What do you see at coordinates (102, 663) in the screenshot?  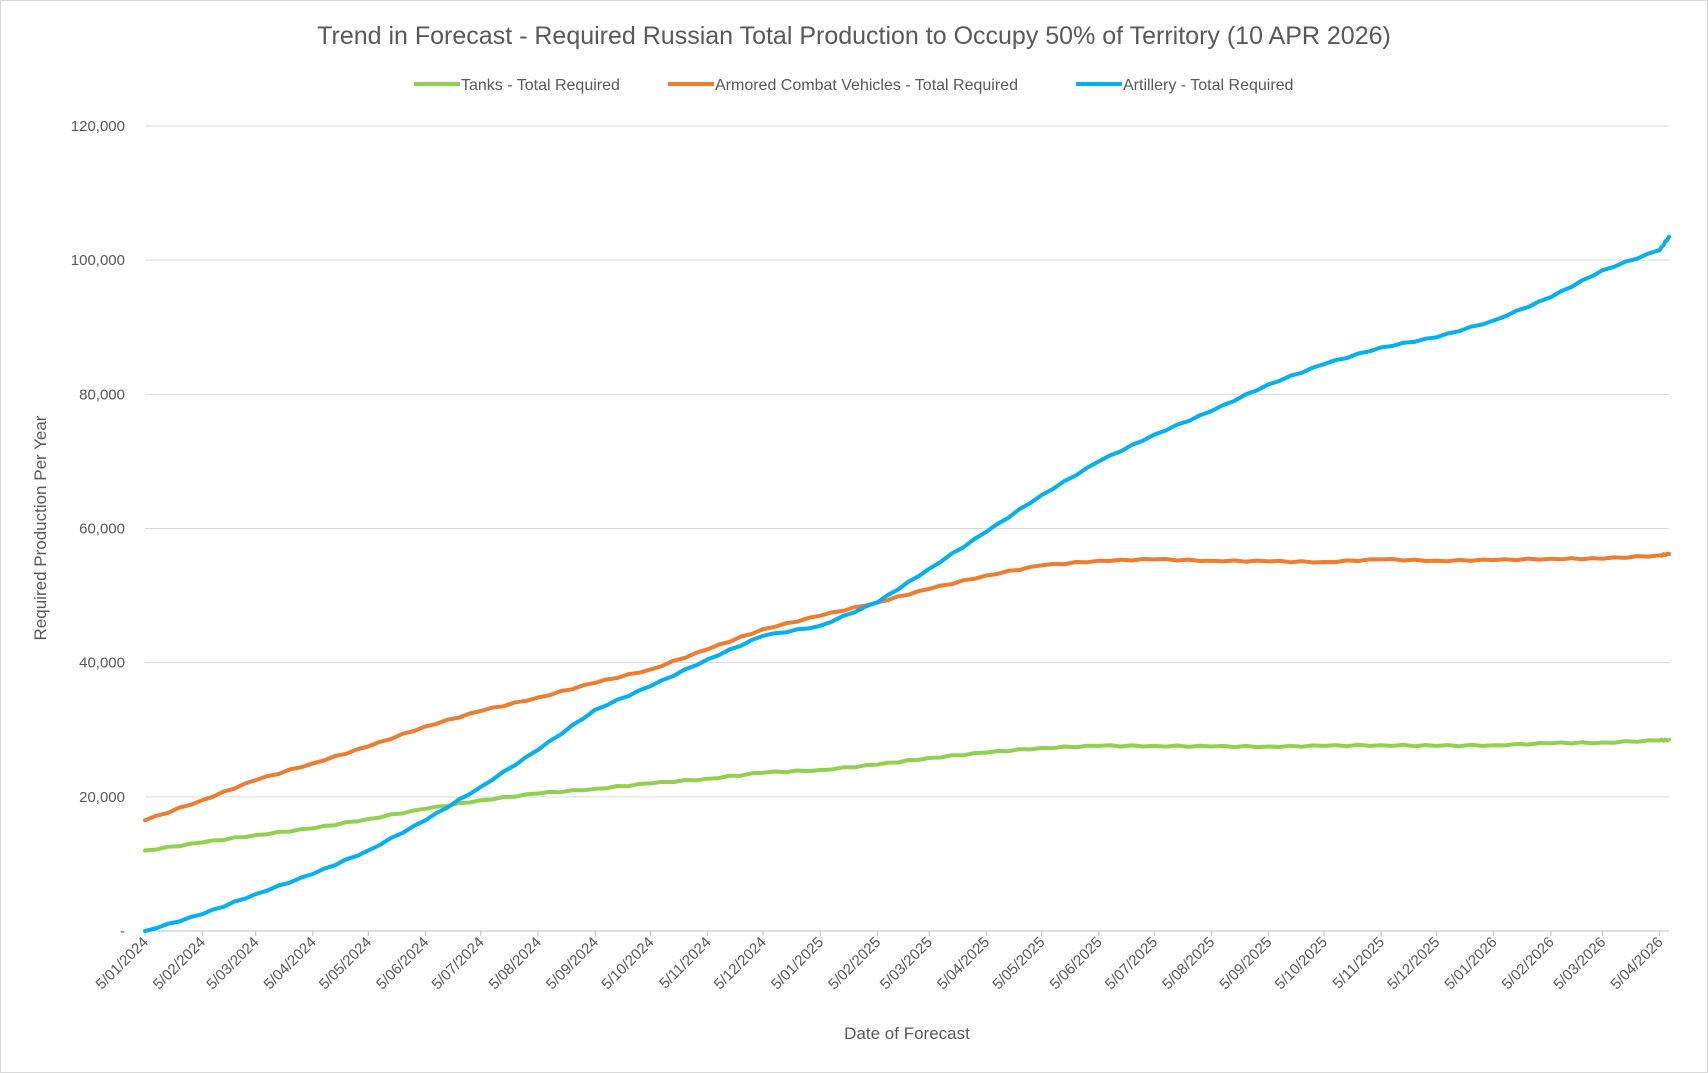 I see `y-tick-label: 40,000` at bounding box center [102, 663].